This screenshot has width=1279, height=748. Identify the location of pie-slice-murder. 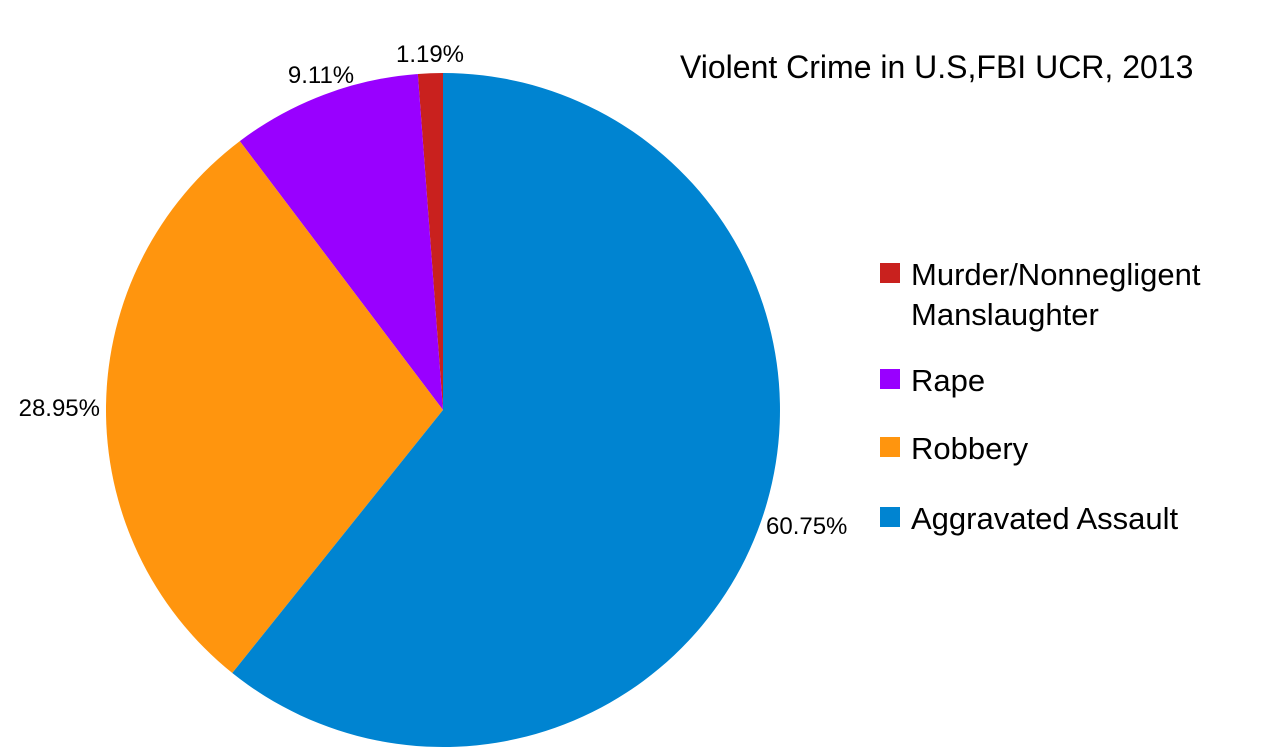
(430, 241).